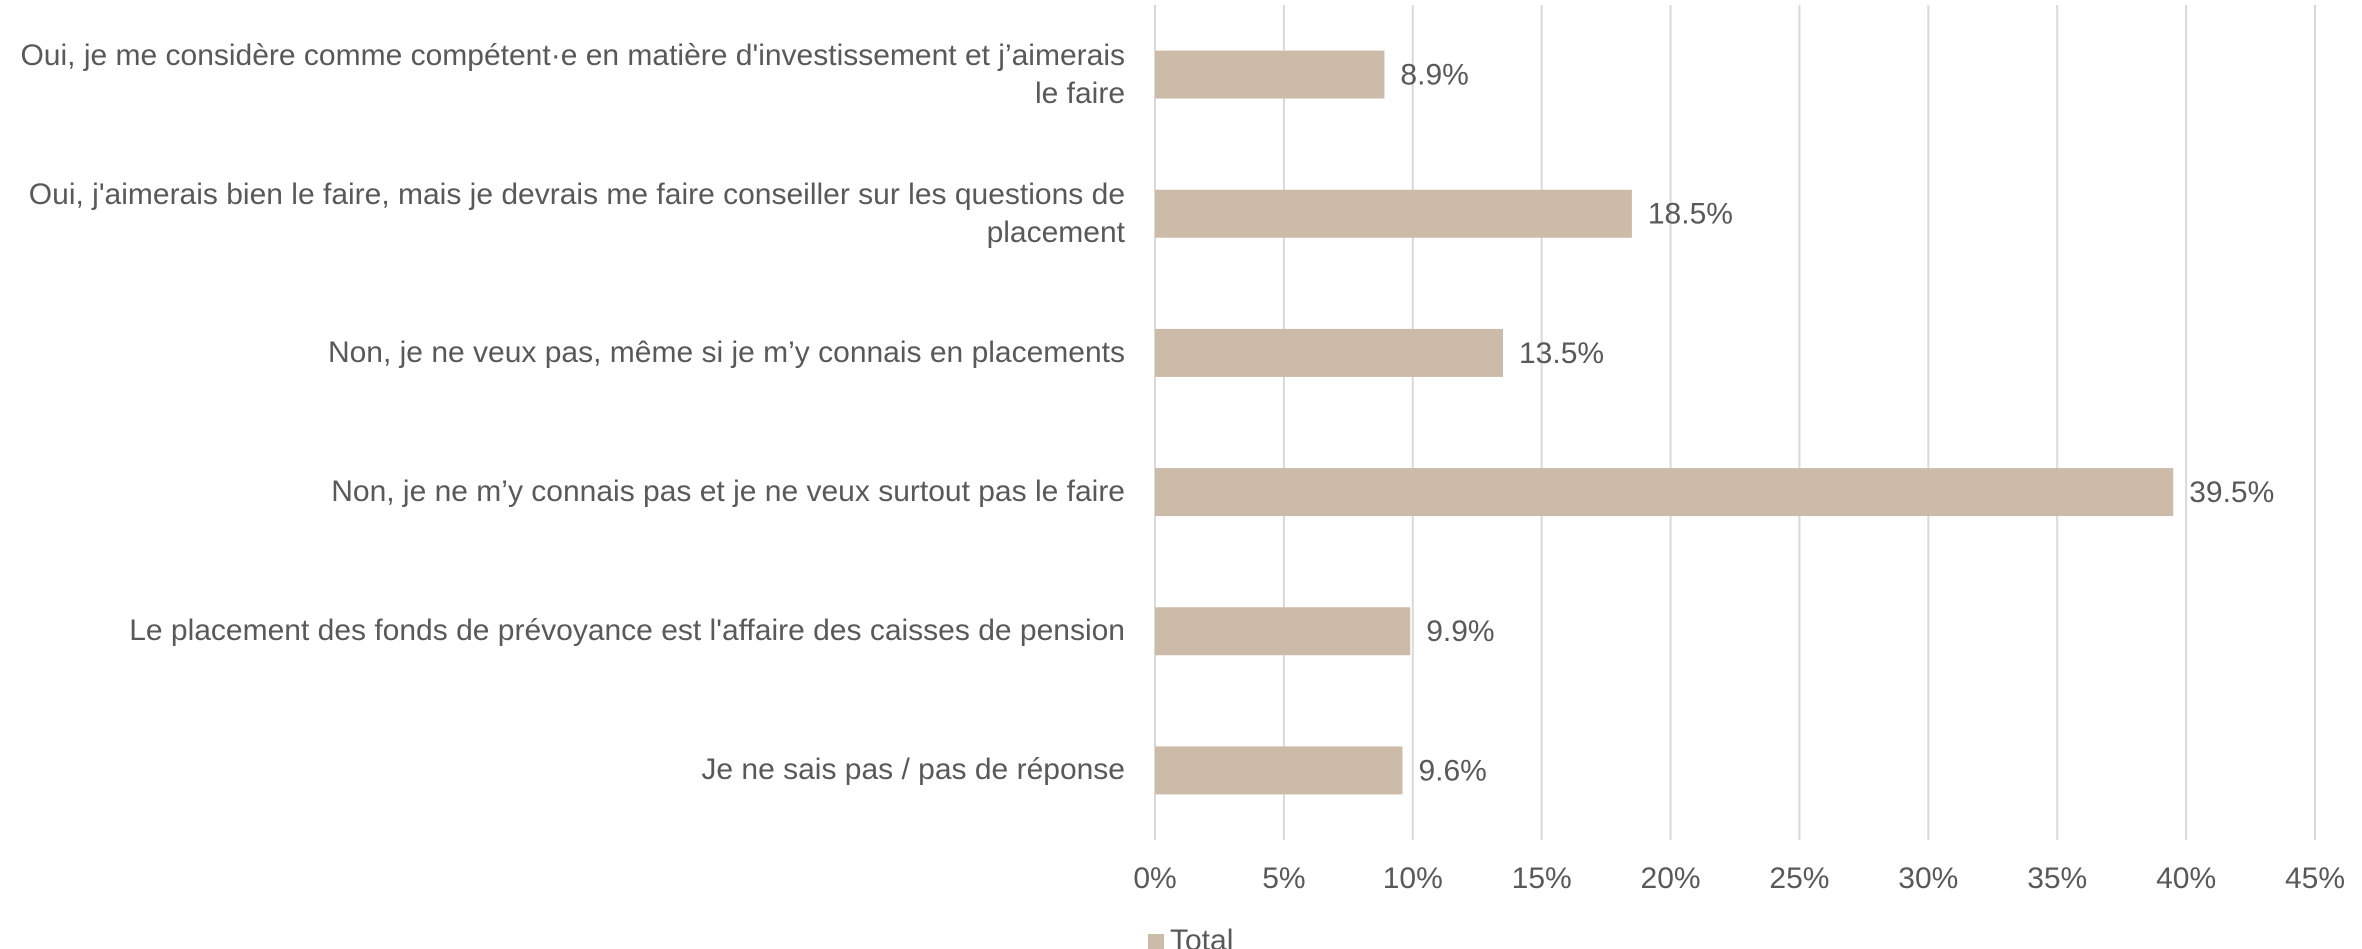 The width and height of the screenshot is (2362, 949). I want to click on data-label: 9.9%, so click(1460, 631).